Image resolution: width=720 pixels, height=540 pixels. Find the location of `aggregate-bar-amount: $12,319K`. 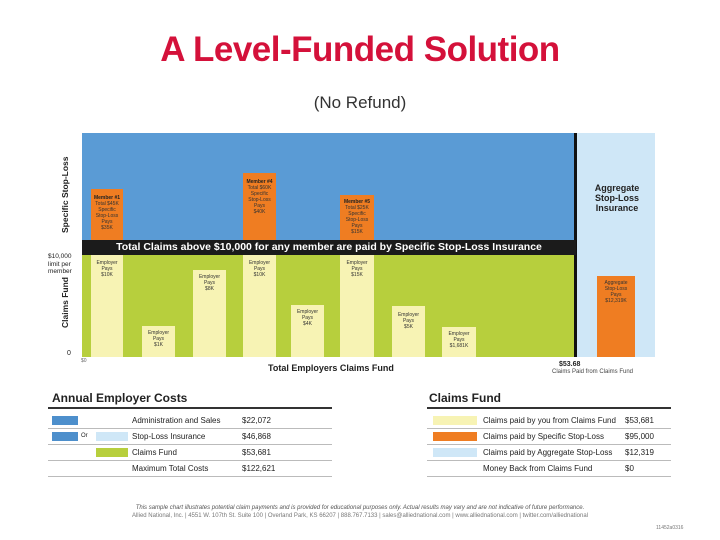

aggregate-bar-amount: $12,319K is located at coordinates (616, 301).